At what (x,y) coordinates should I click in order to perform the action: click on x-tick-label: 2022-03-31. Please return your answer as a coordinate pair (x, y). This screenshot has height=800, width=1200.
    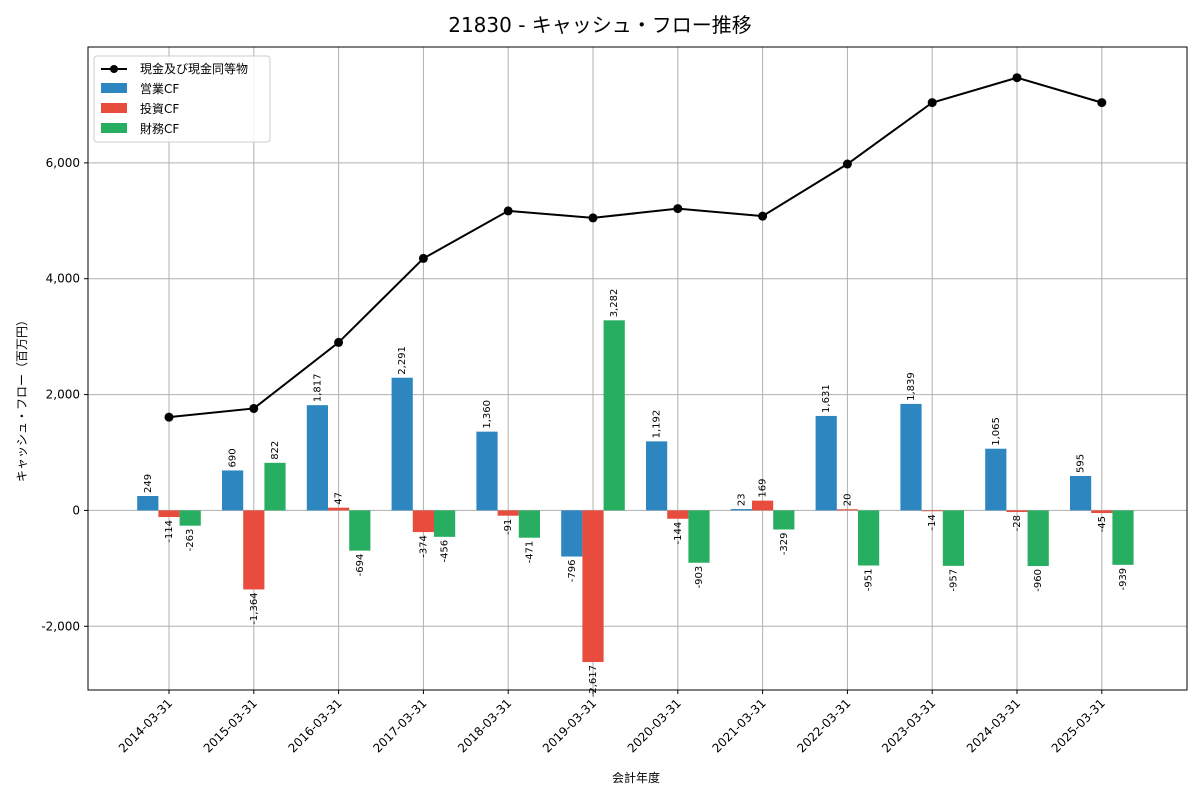
    Looking at the image, I should click on (823, 725).